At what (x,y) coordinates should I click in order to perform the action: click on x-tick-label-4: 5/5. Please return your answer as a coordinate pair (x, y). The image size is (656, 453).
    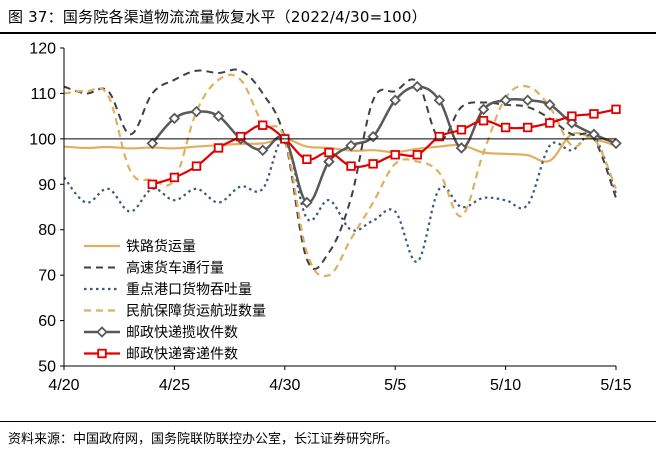
    Looking at the image, I should click on (395, 385).